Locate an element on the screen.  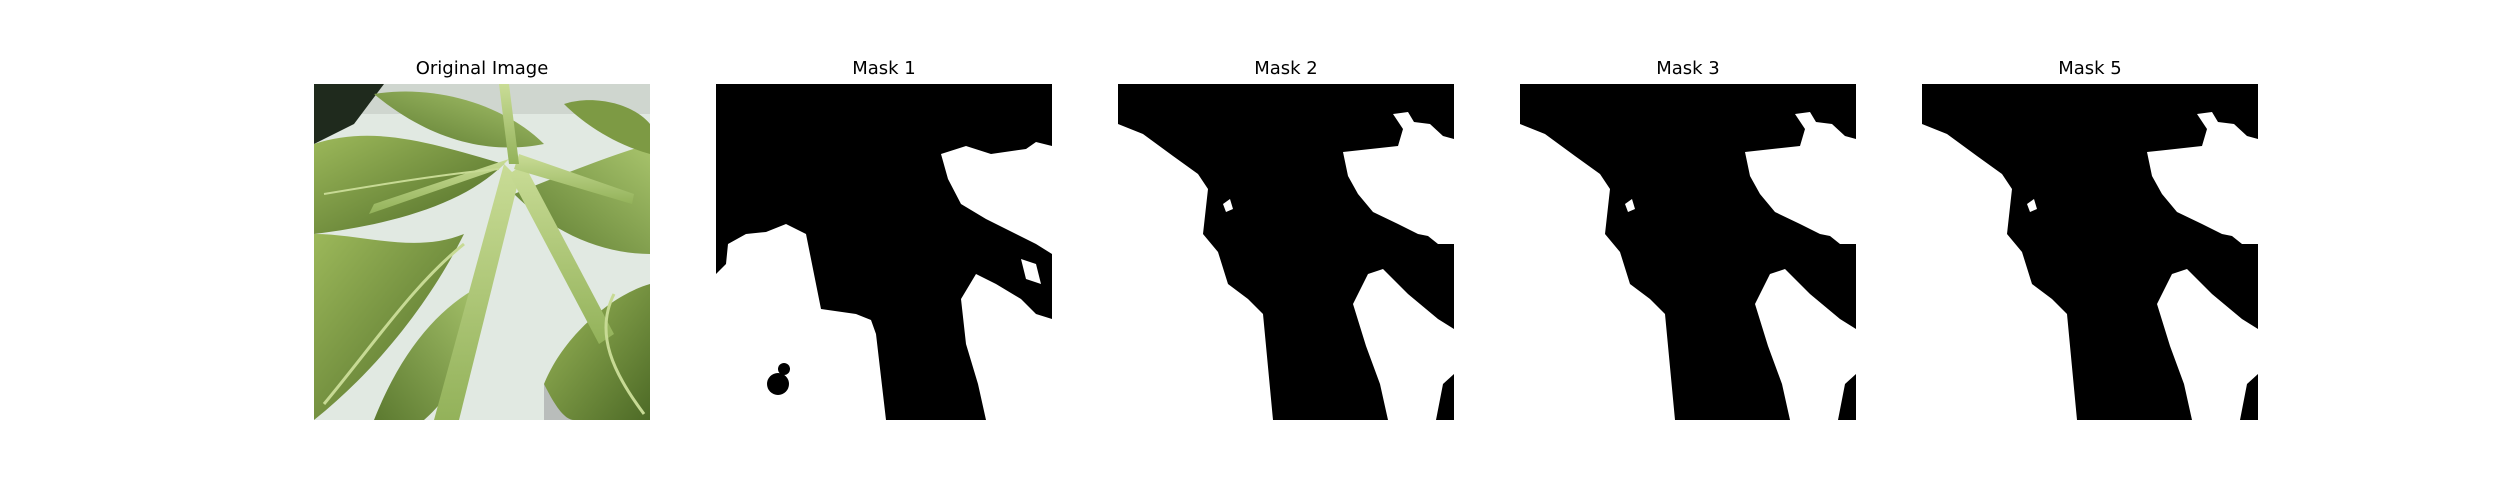
original-image is located at coordinates (482, 252).